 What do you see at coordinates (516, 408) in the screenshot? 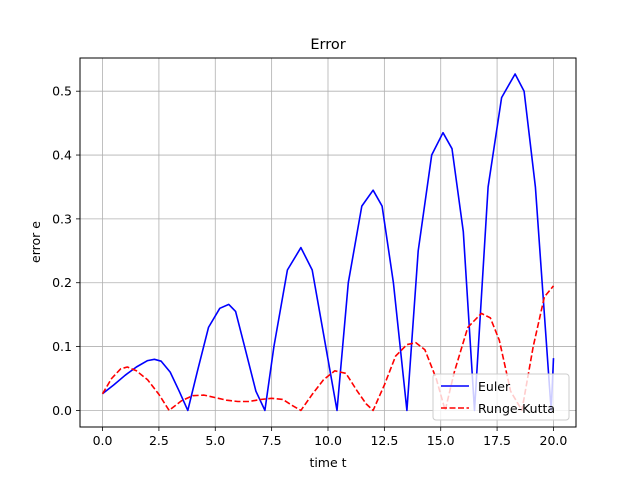
I see `legend-label-runge-kutta: Runge-Kutta` at bounding box center [516, 408].